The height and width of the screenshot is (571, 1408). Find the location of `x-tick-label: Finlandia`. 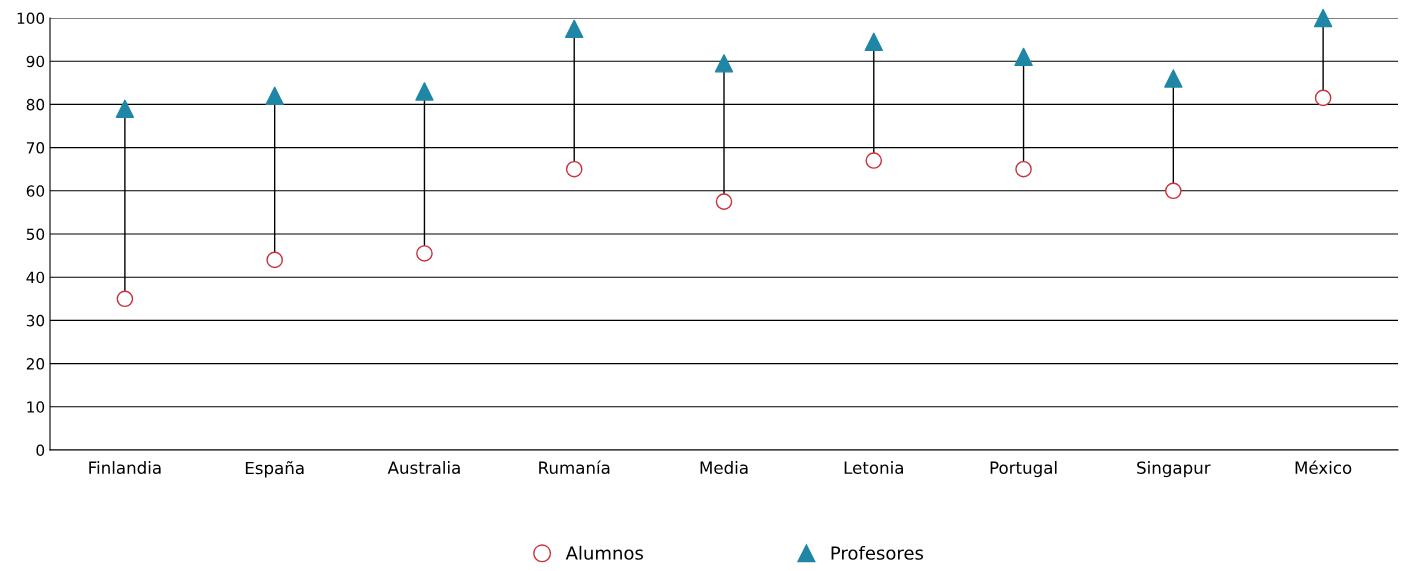

x-tick-label: Finlandia is located at coordinates (125, 468).